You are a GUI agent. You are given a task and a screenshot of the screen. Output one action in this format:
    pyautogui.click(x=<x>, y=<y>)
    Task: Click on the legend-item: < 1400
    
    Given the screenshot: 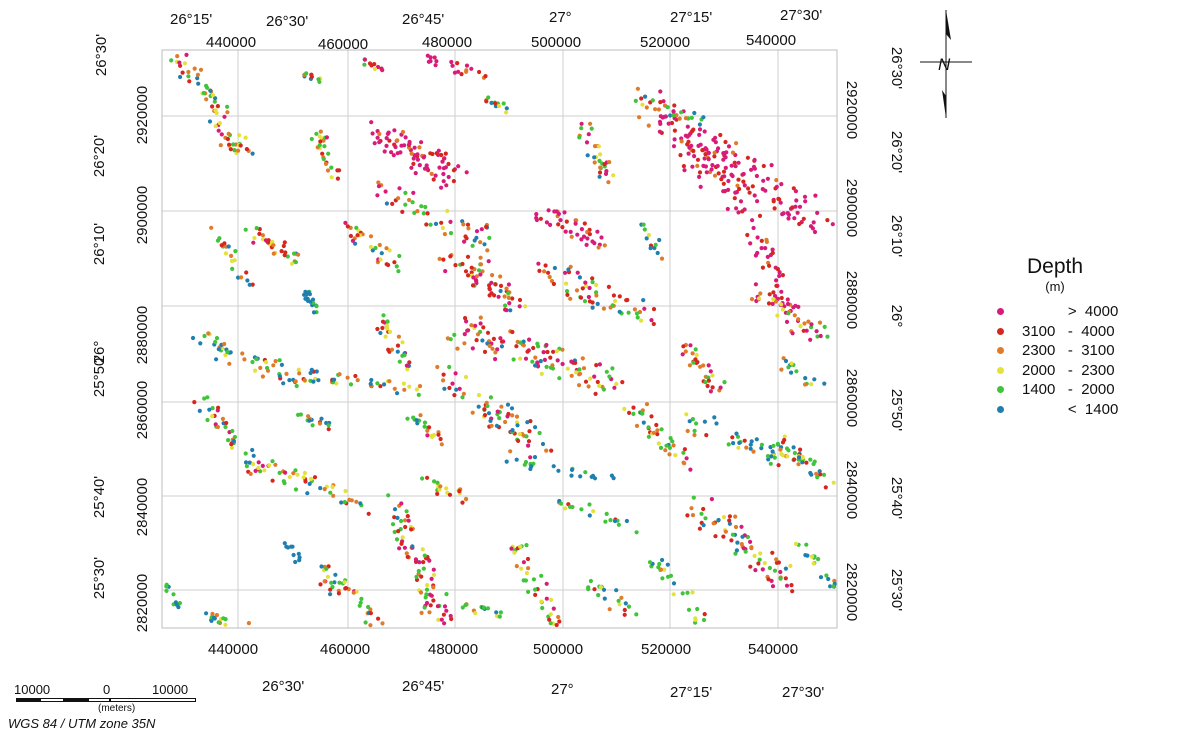 What is the action you would take?
    pyautogui.click(x=1080, y=410)
    